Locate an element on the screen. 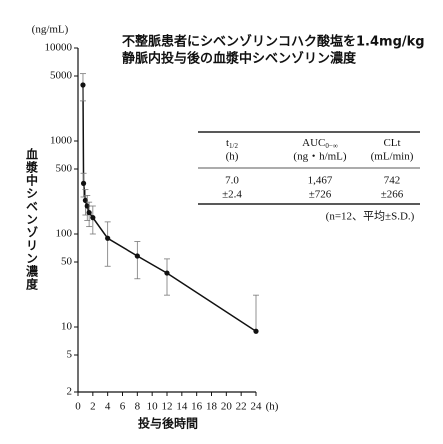  x-unit: (h) is located at coordinates (272, 407).